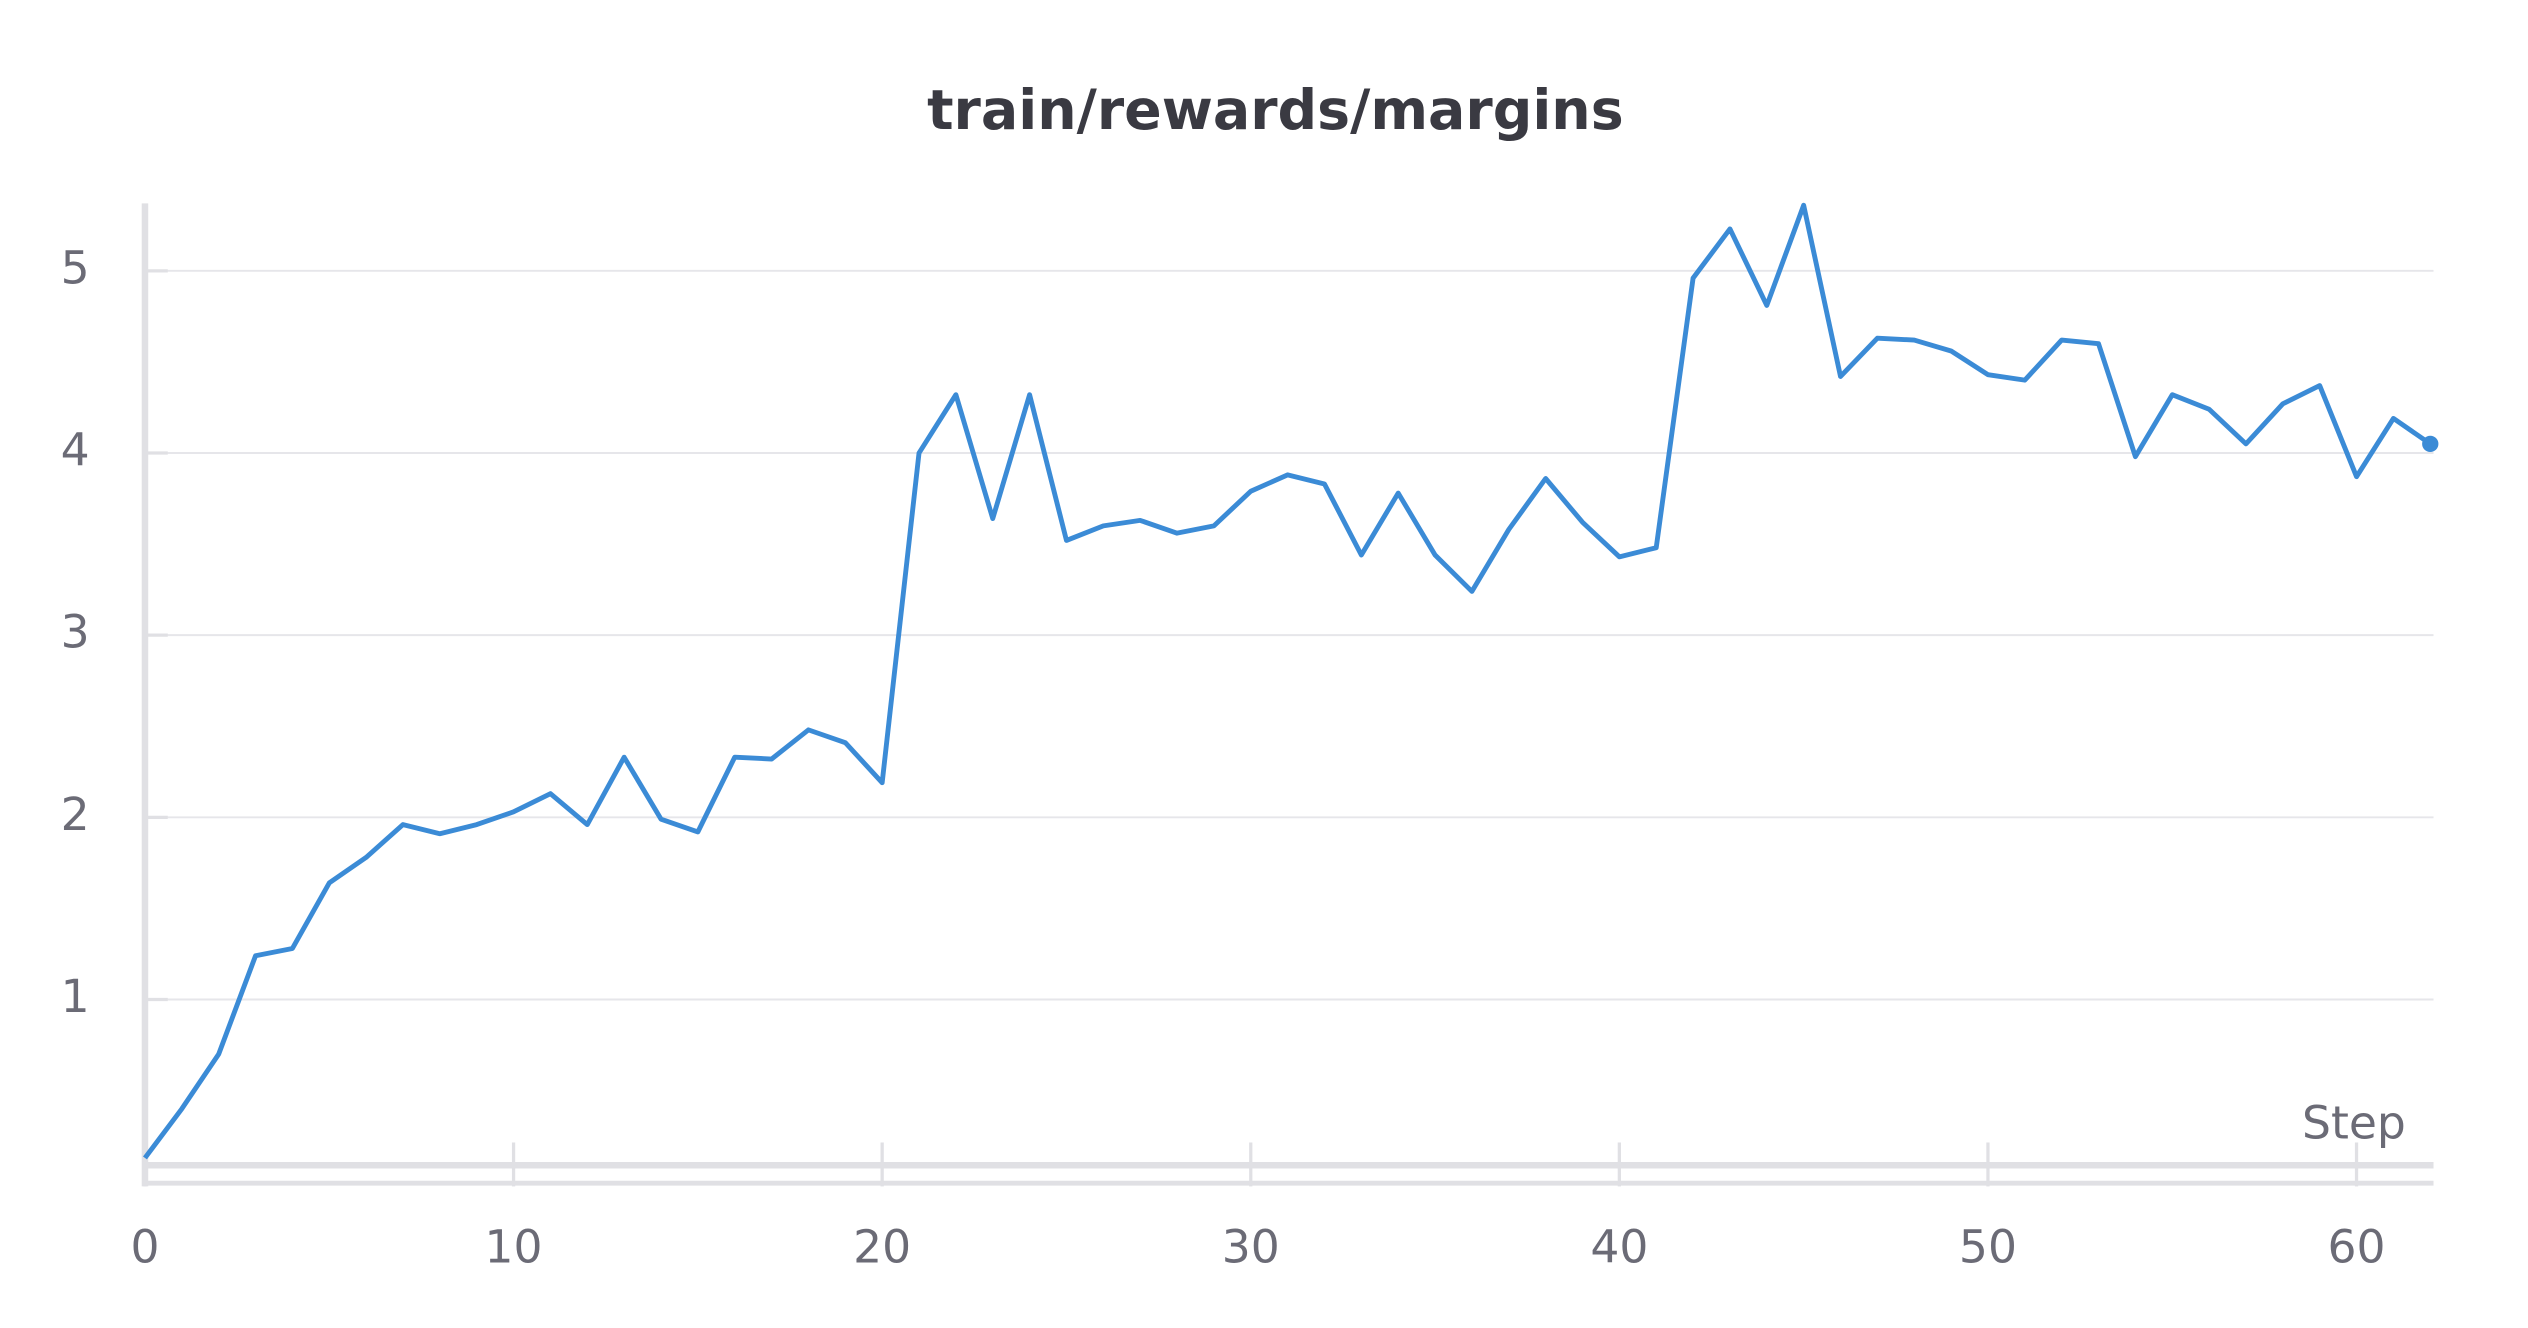 This screenshot has height=1328, width=2528. What do you see at coordinates (882, 1246) in the screenshot?
I see `x-tick-label: 20` at bounding box center [882, 1246].